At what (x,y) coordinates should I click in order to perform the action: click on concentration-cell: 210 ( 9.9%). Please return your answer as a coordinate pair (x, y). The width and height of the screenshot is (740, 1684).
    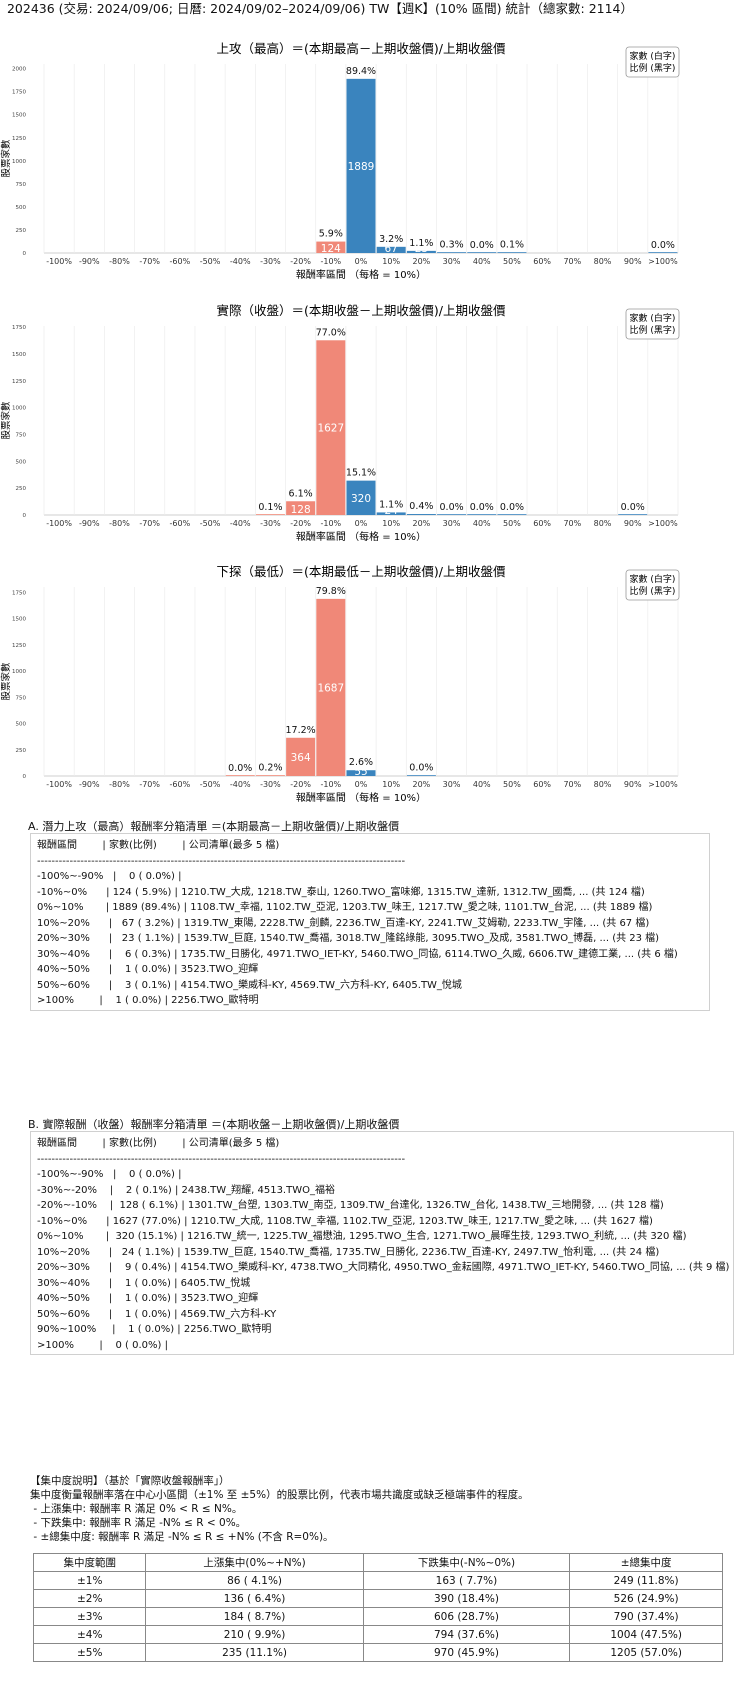
    Looking at the image, I should click on (254, 1634).